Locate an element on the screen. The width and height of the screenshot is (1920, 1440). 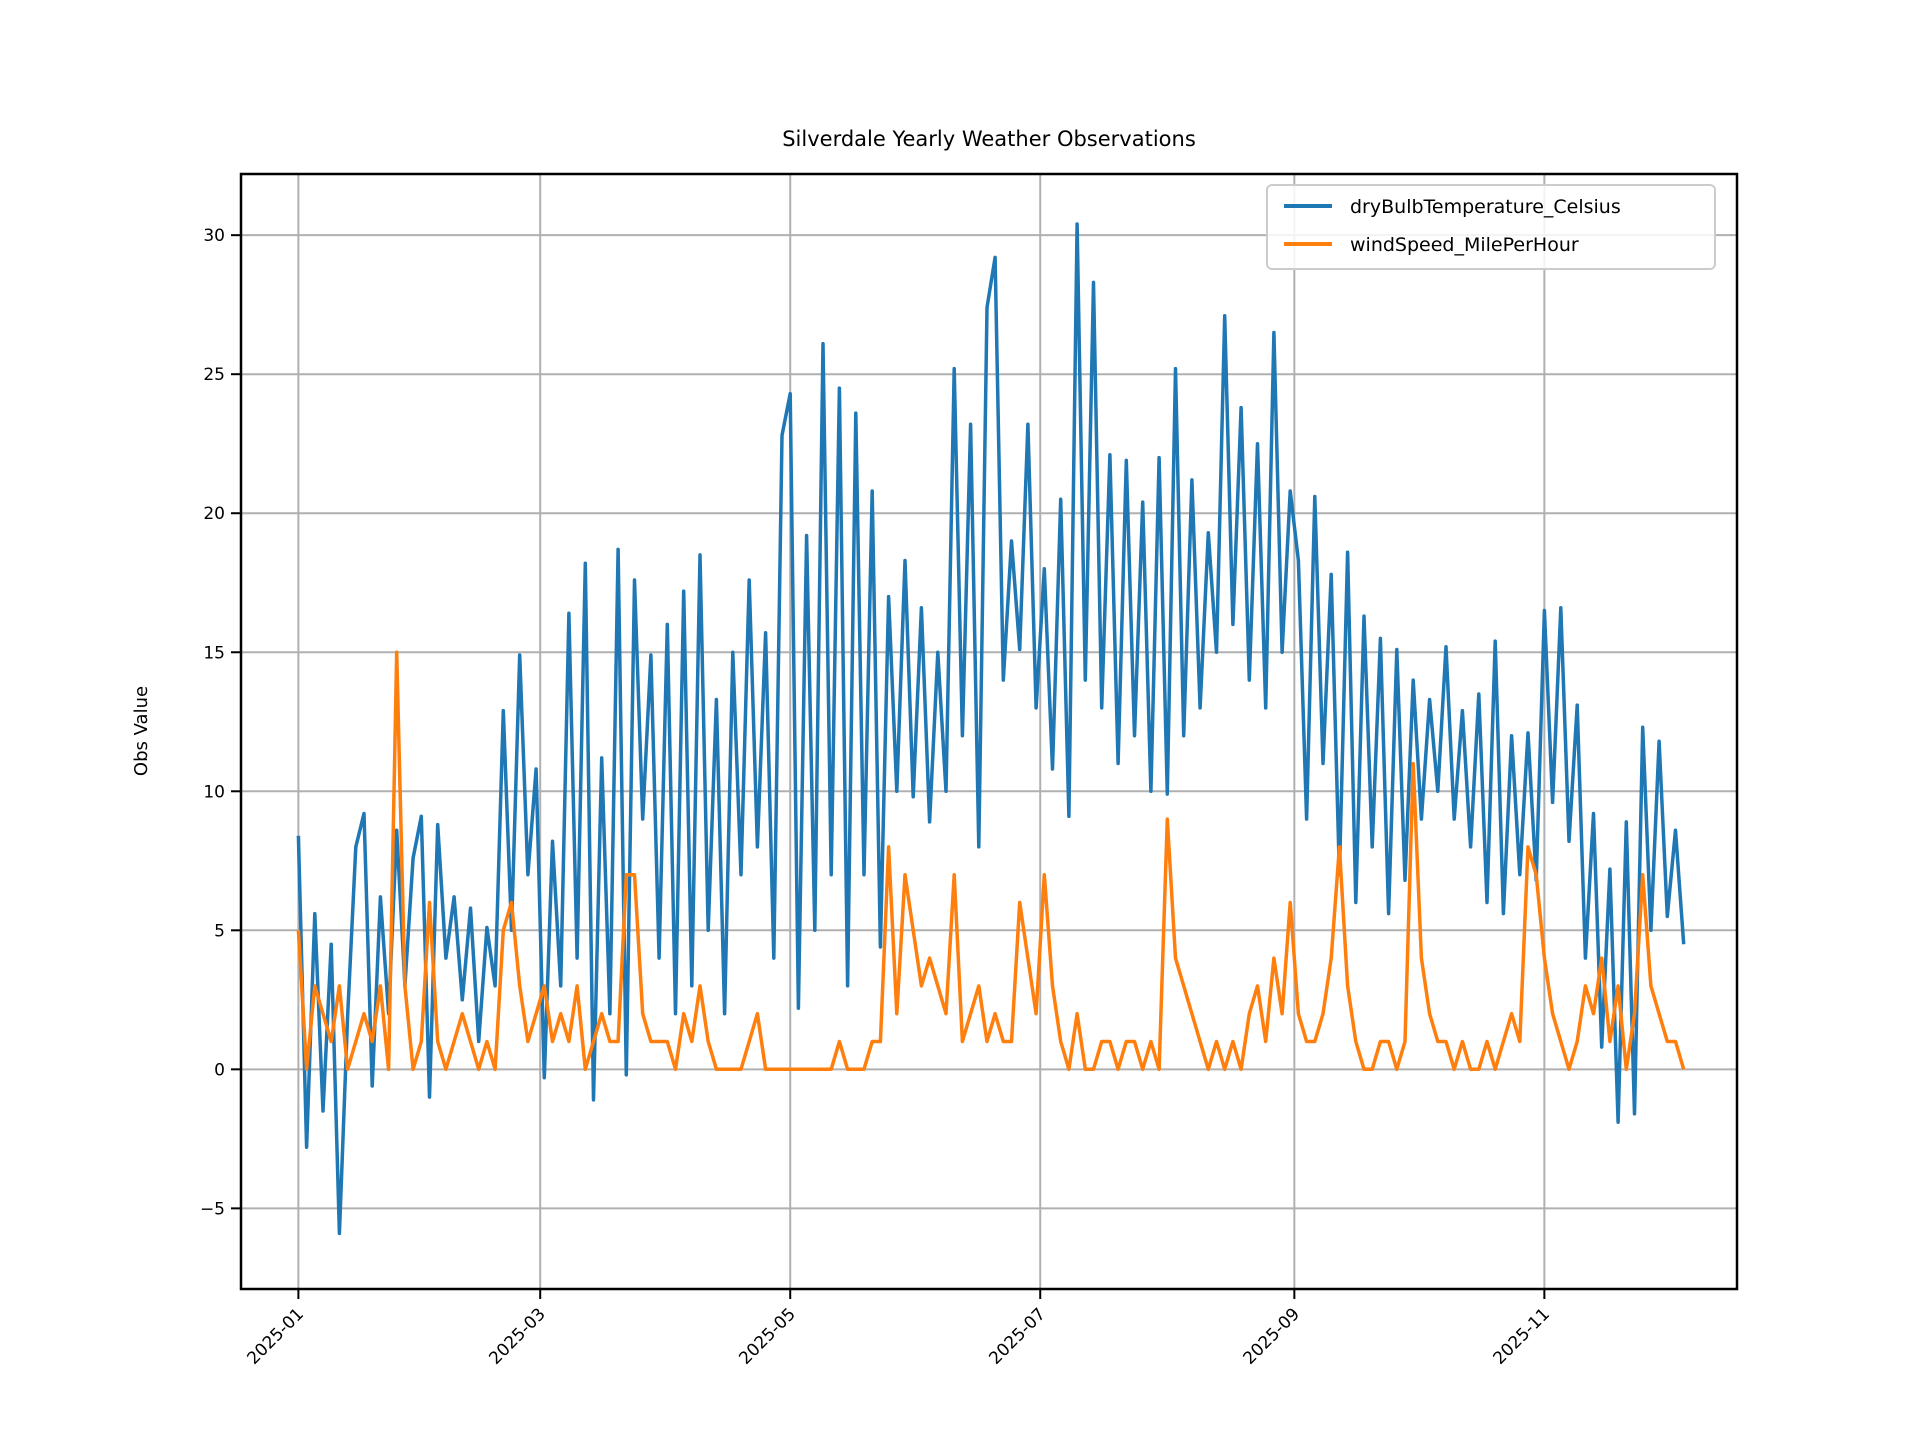
y-tick-label: 15 is located at coordinates (214, 653).